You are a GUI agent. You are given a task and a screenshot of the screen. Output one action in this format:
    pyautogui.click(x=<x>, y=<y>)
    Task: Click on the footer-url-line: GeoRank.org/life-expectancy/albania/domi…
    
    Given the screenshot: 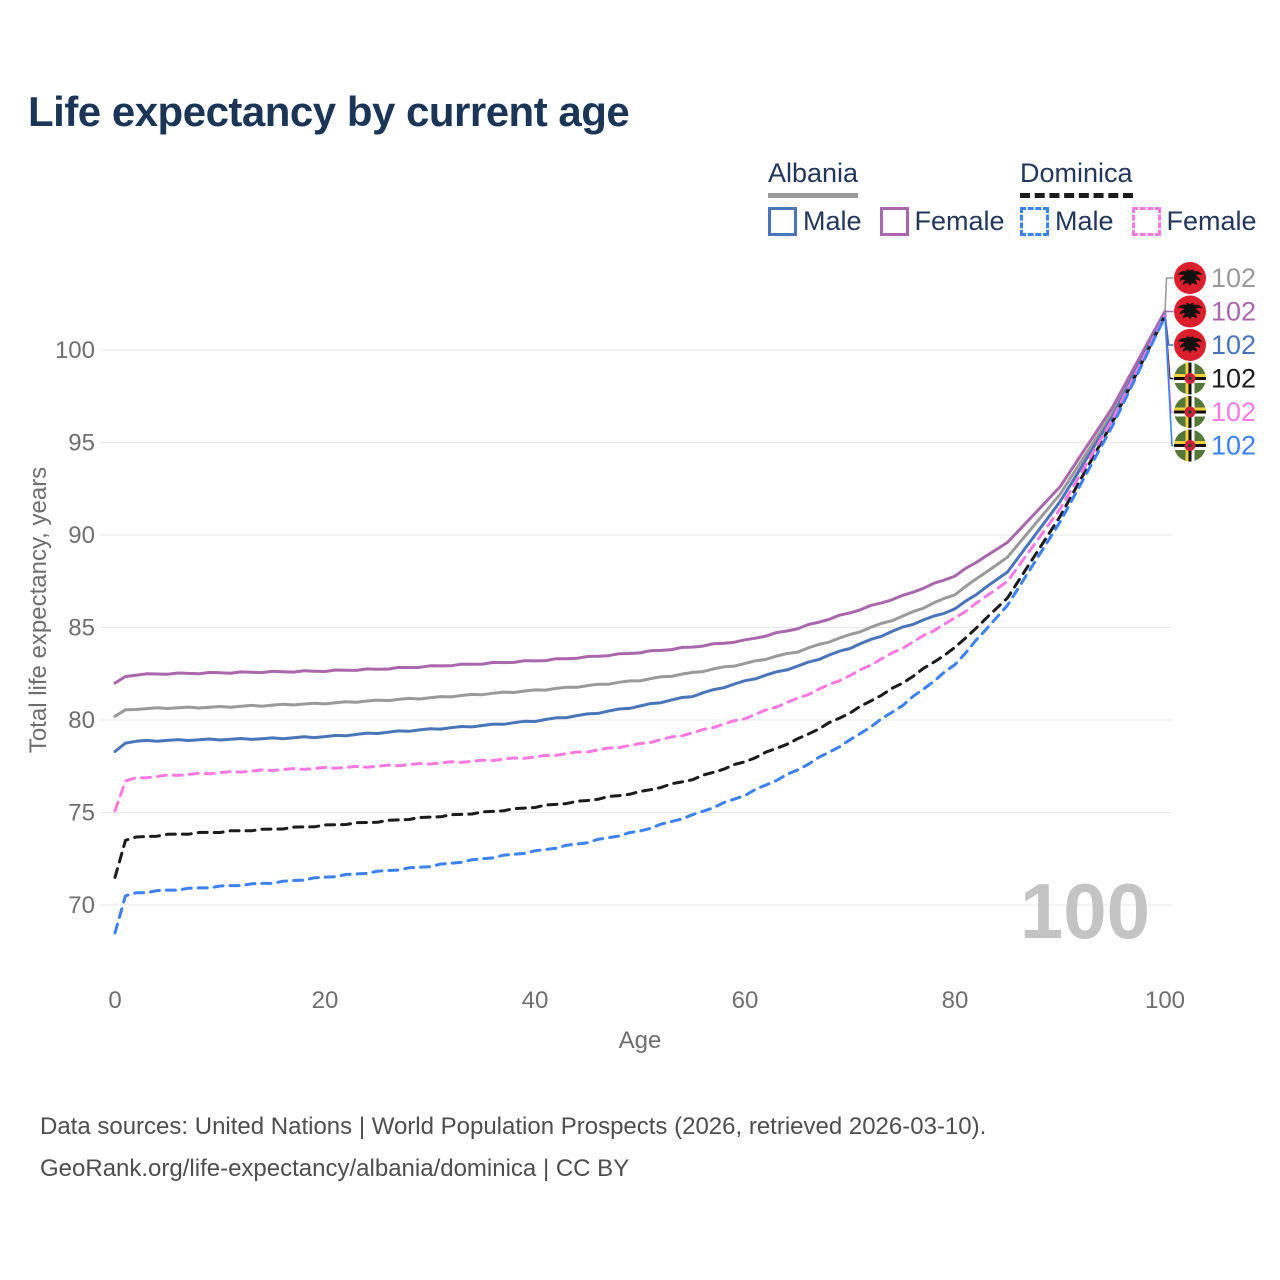 What is the action you would take?
    pyautogui.click(x=335, y=1168)
    